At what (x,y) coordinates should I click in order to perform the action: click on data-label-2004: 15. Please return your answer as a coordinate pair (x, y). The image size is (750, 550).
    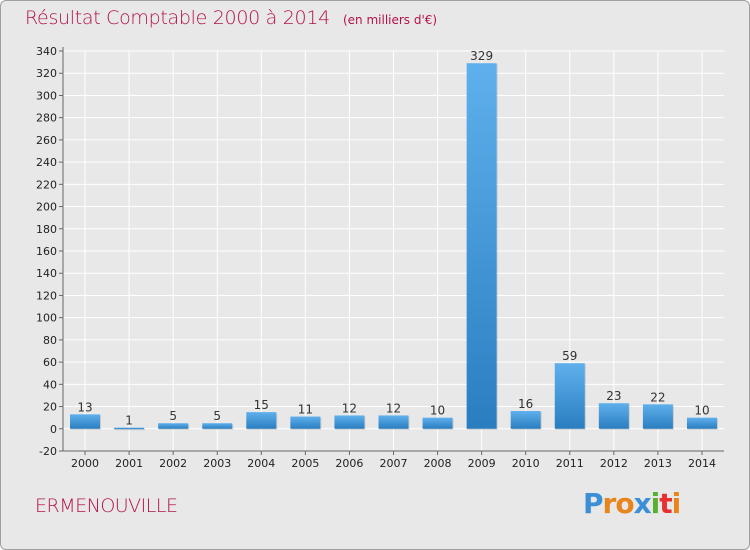
    Looking at the image, I should click on (261, 405).